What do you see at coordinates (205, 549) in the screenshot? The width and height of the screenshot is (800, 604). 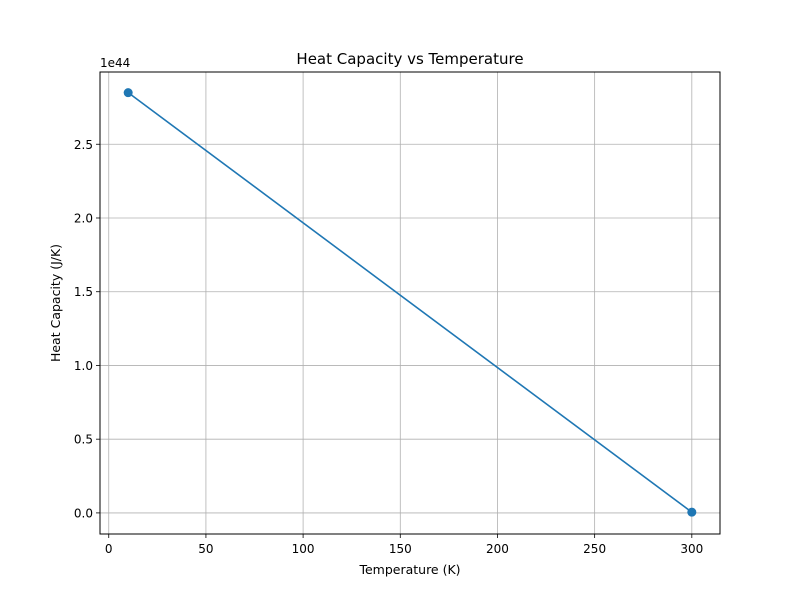 I see `x-tick-label: 50` at bounding box center [205, 549].